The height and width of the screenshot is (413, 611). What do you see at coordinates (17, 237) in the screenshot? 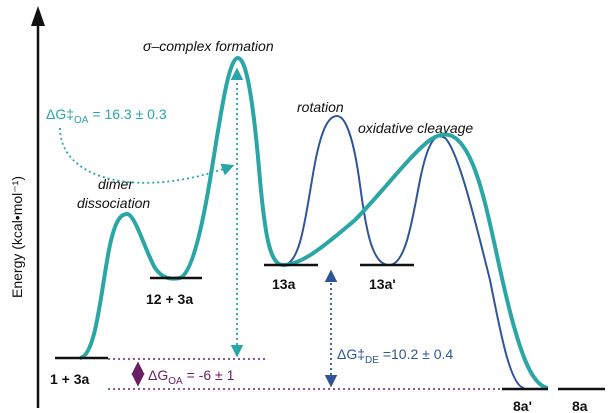
I see `energy-axis-label: Energy (kcal•mol⁻¹)` at bounding box center [17, 237].